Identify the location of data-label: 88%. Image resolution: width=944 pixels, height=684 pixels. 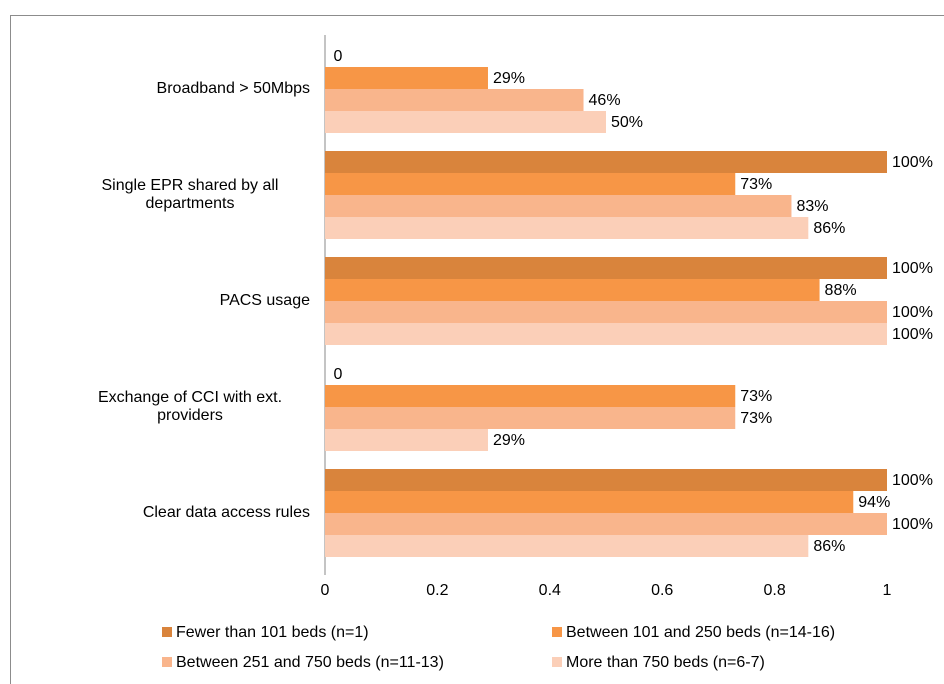
(841, 290).